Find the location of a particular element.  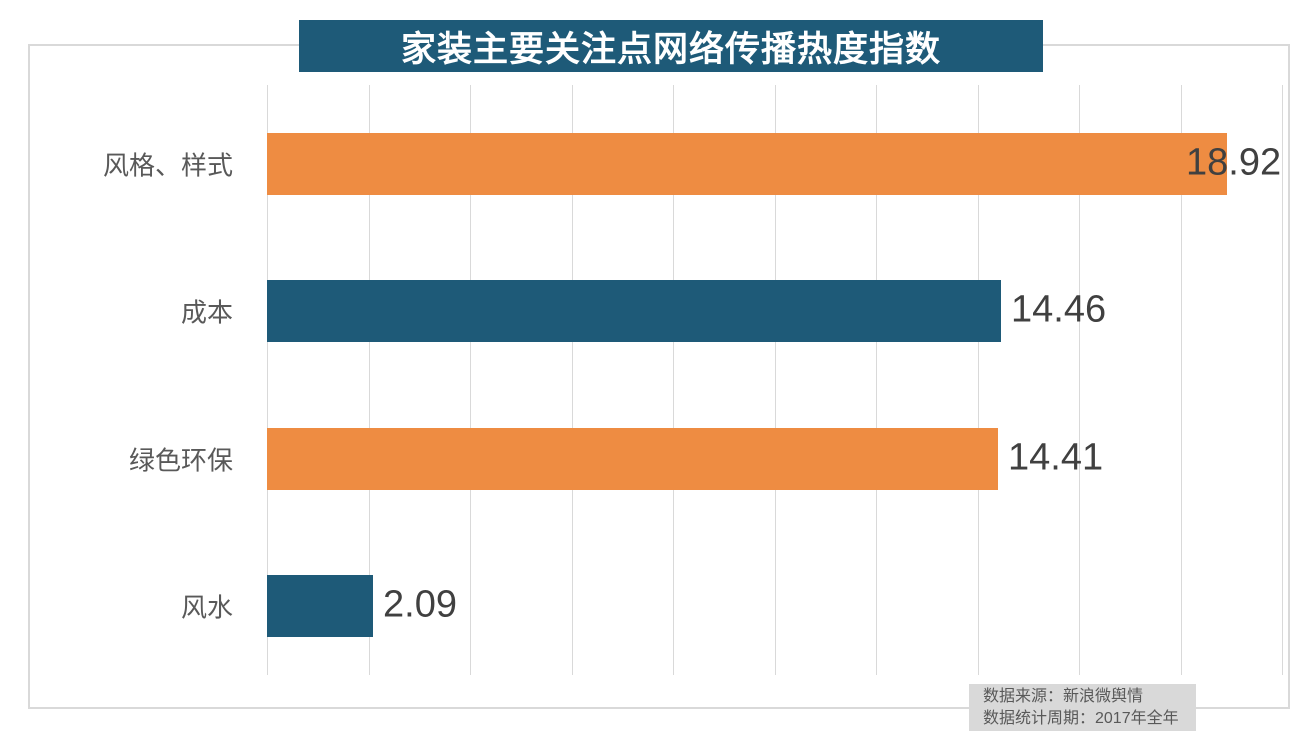

chart-title: 家装主要关注点网络传播热度指数 is located at coordinates (670, 49).